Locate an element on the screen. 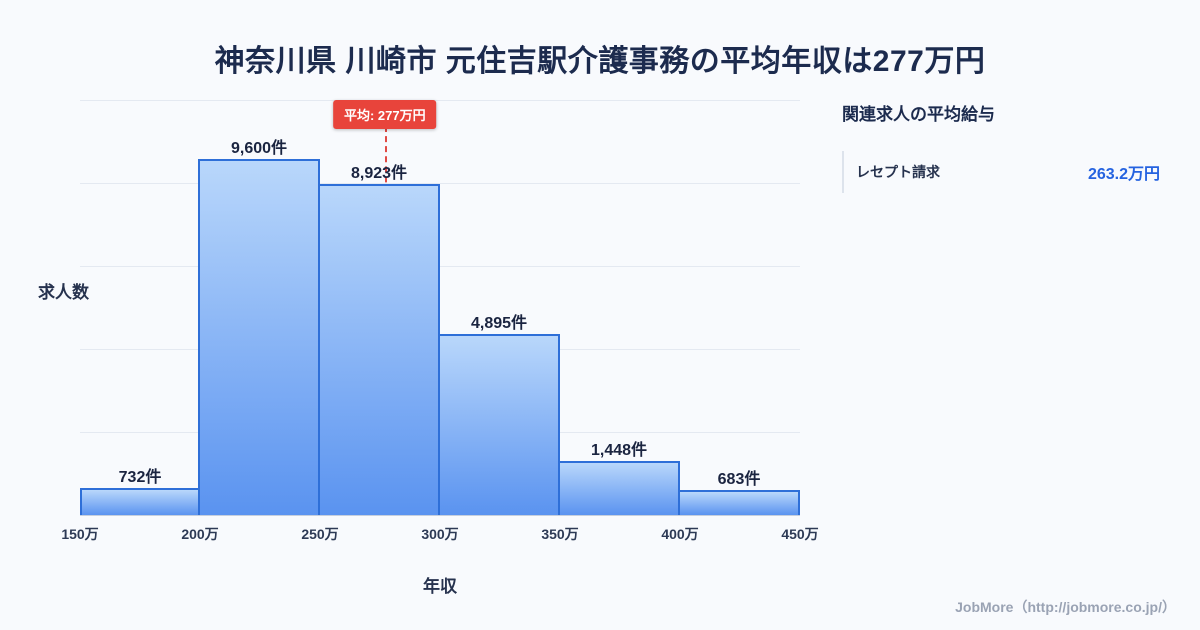 This screenshot has width=1200, height=630. y-axis-label: 求人数 is located at coordinates (63, 292).